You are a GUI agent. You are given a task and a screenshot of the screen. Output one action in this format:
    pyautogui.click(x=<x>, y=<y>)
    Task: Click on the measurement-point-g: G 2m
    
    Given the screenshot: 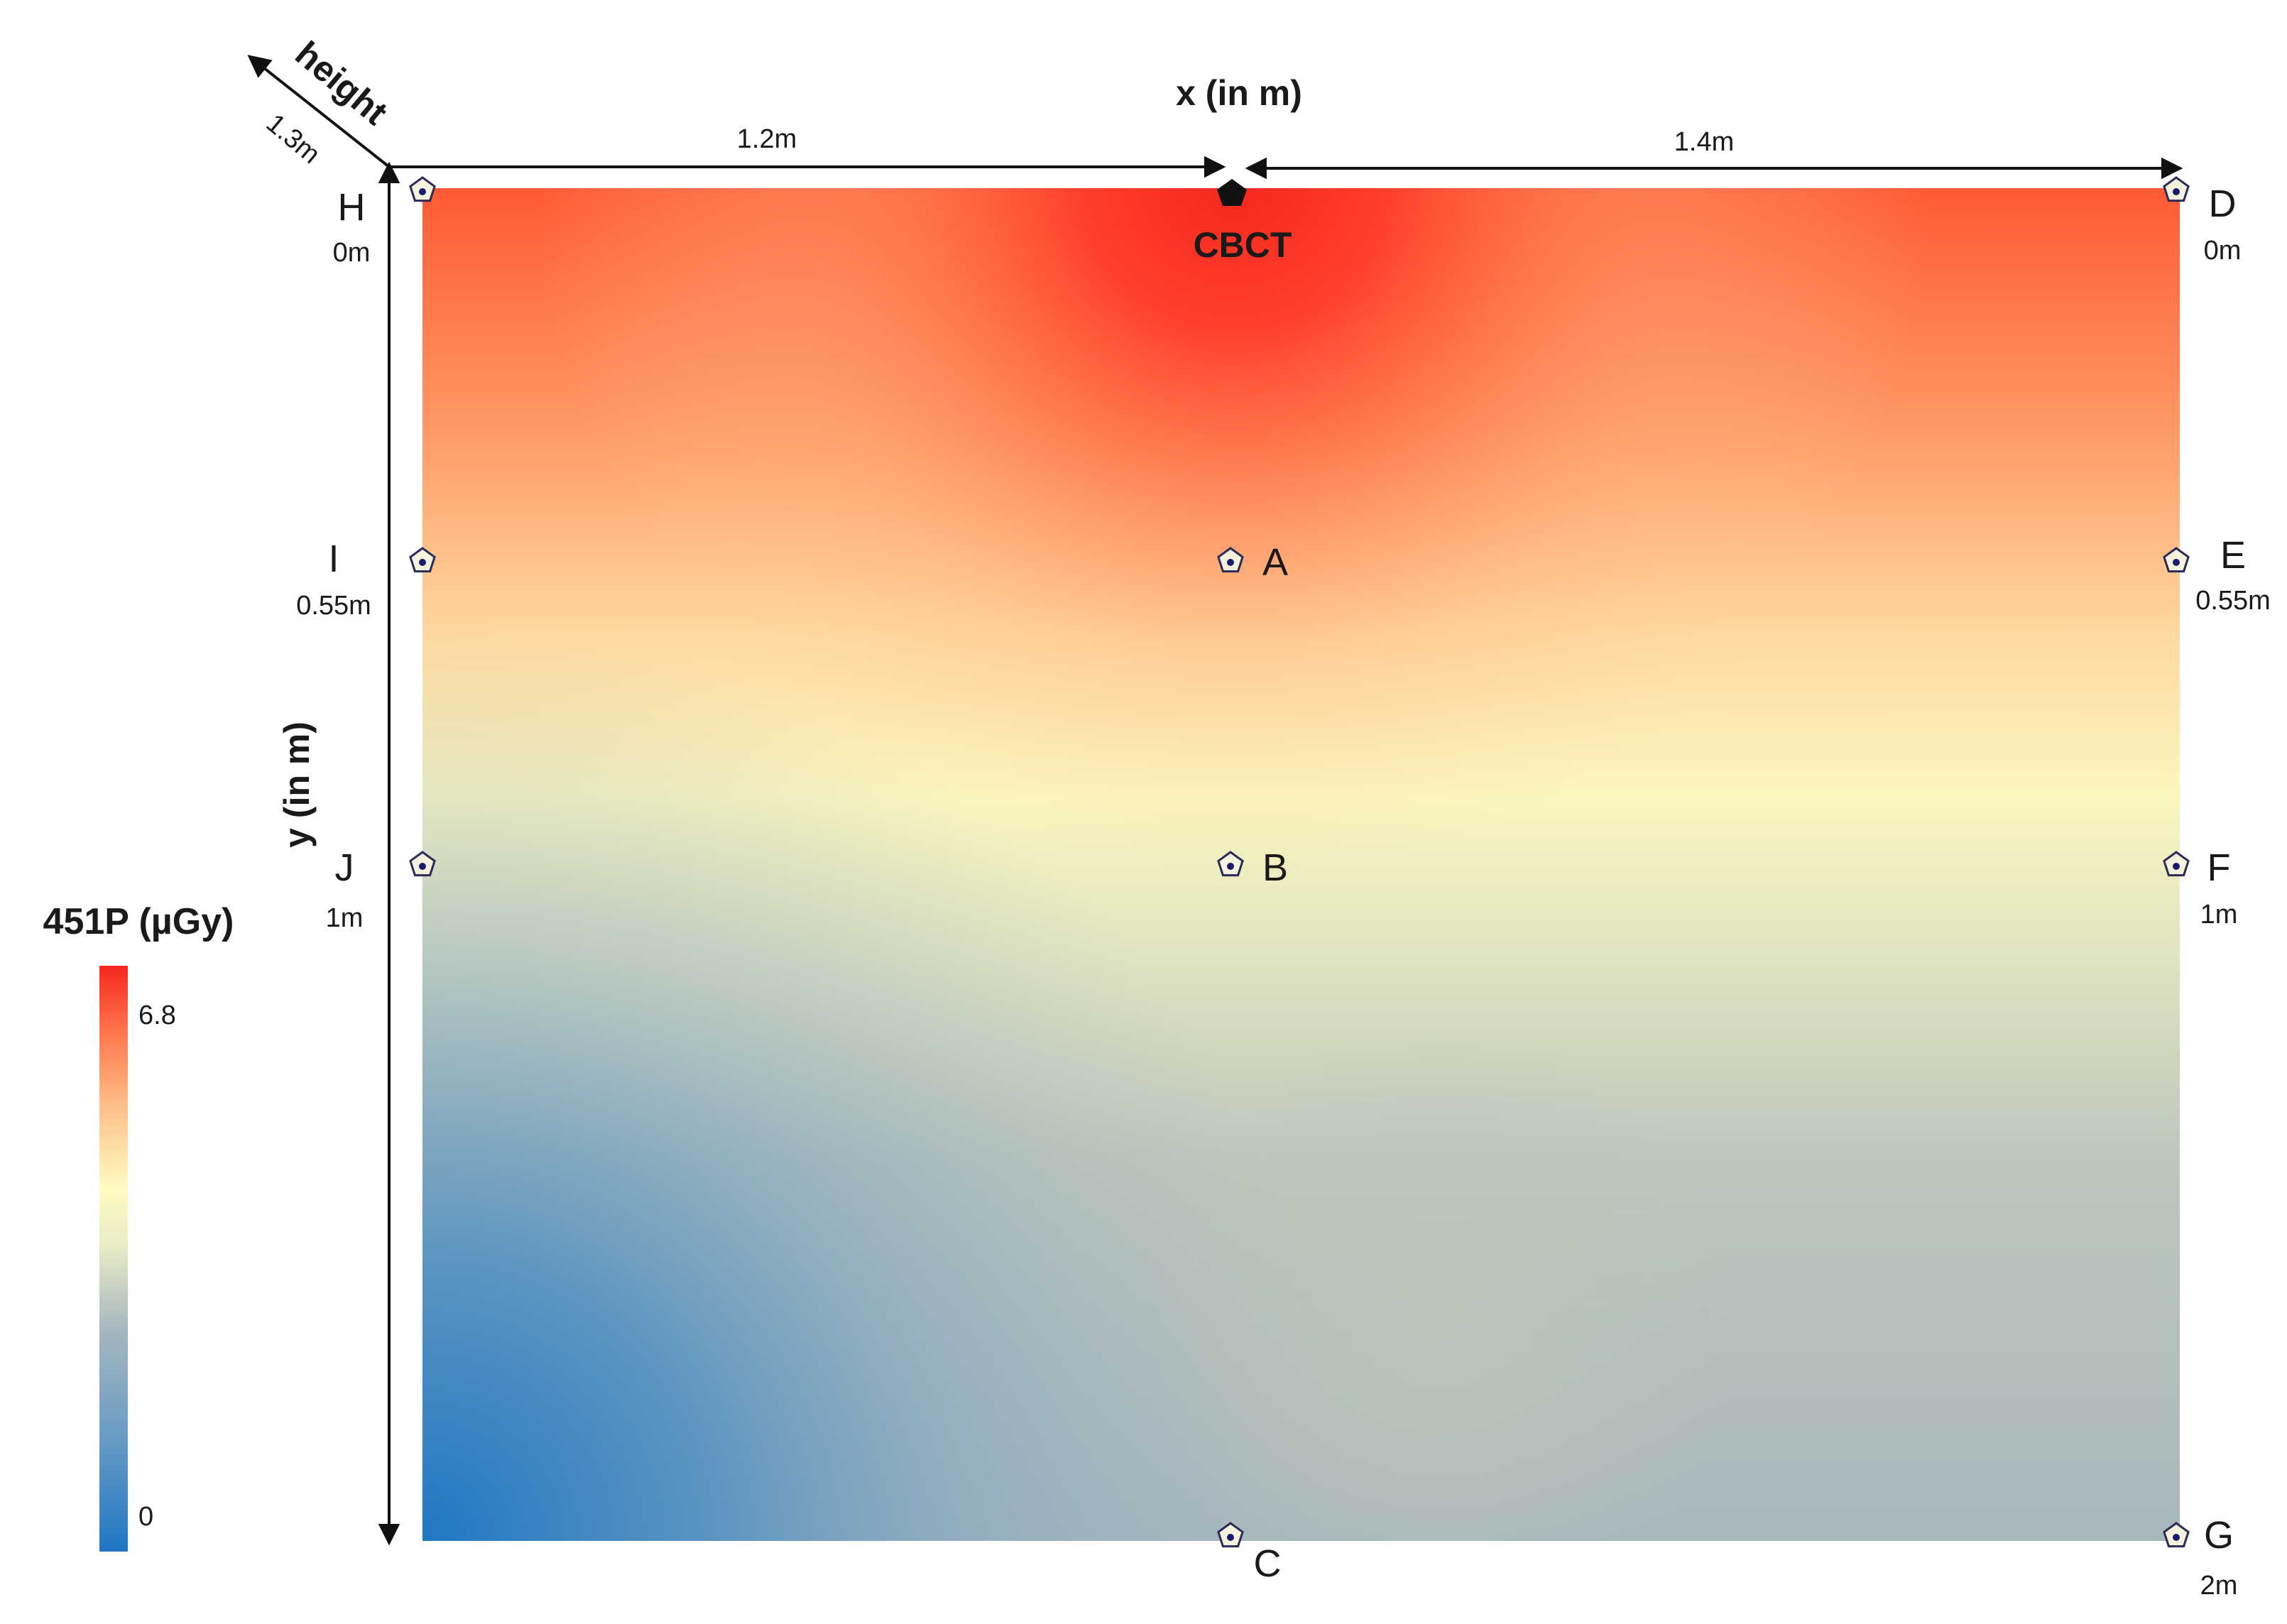 What is the action you would take?
    pyautogui.click(x=2200, y=1557)
    